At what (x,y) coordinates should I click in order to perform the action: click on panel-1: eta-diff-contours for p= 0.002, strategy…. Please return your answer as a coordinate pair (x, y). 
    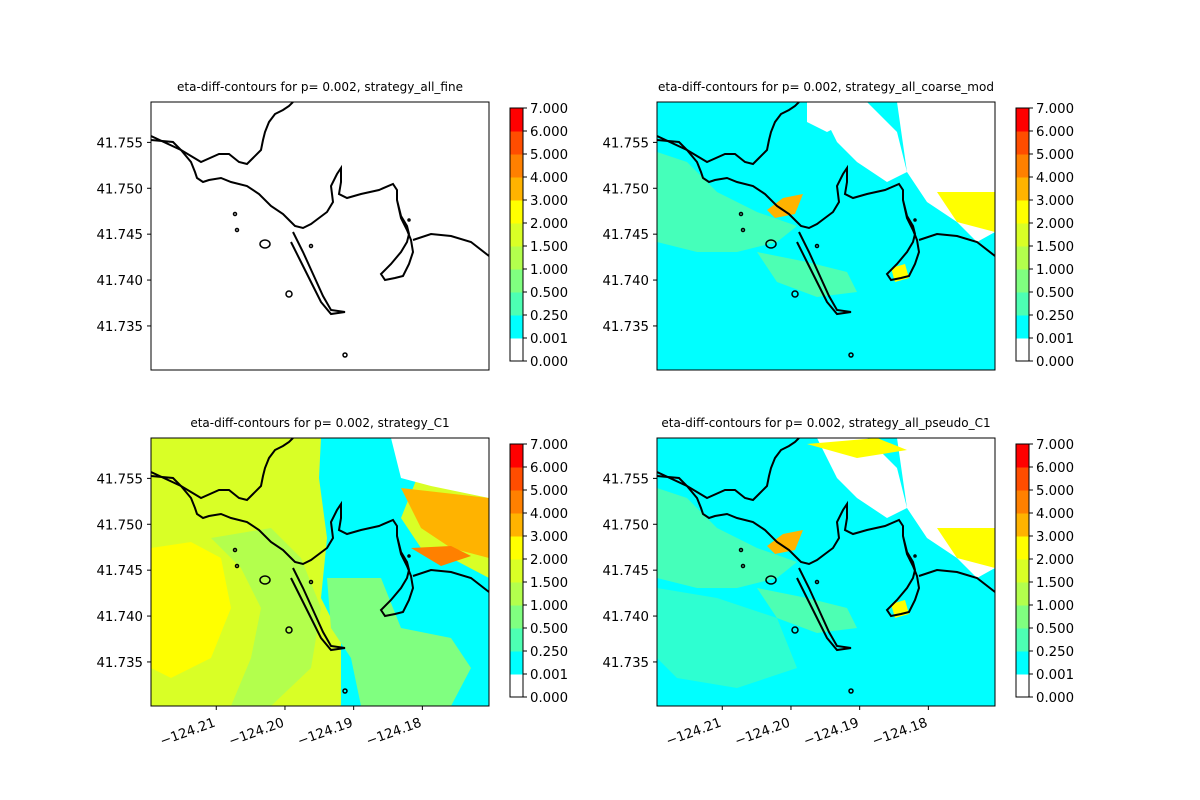
    Looking at the image, I should click on (332, 225).